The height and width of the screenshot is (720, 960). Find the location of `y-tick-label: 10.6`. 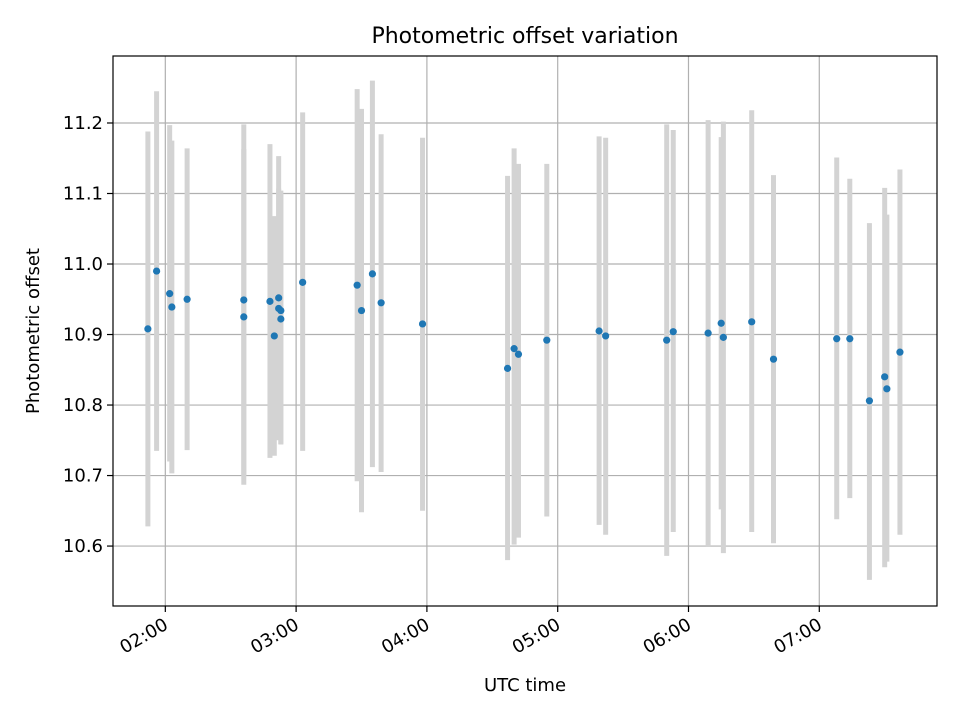

y-tick-label: 10.6 is located at coordinates (83, 546).